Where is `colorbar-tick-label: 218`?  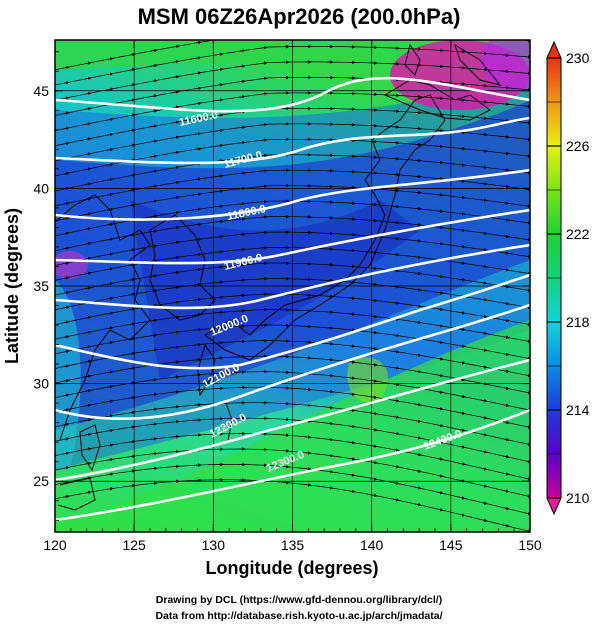 colorbar-tick-label: 218 is located at coordinates (578, 322).